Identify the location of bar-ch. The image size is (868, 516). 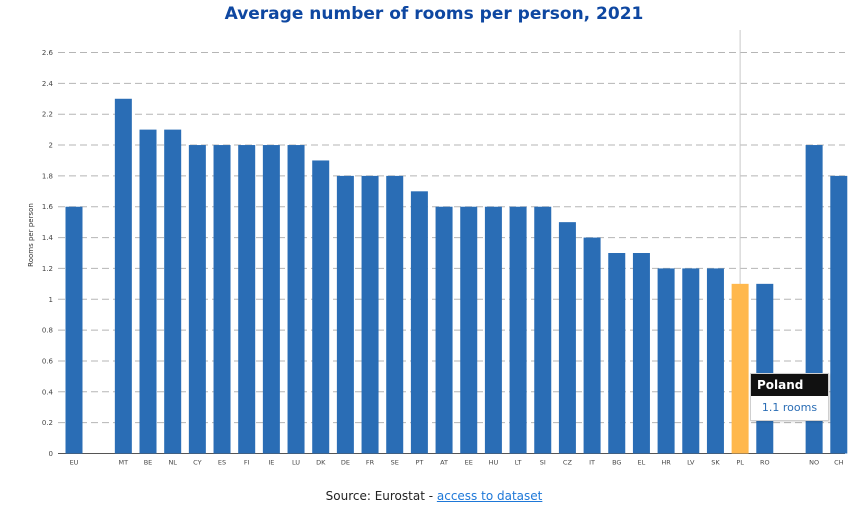
(839, 314).